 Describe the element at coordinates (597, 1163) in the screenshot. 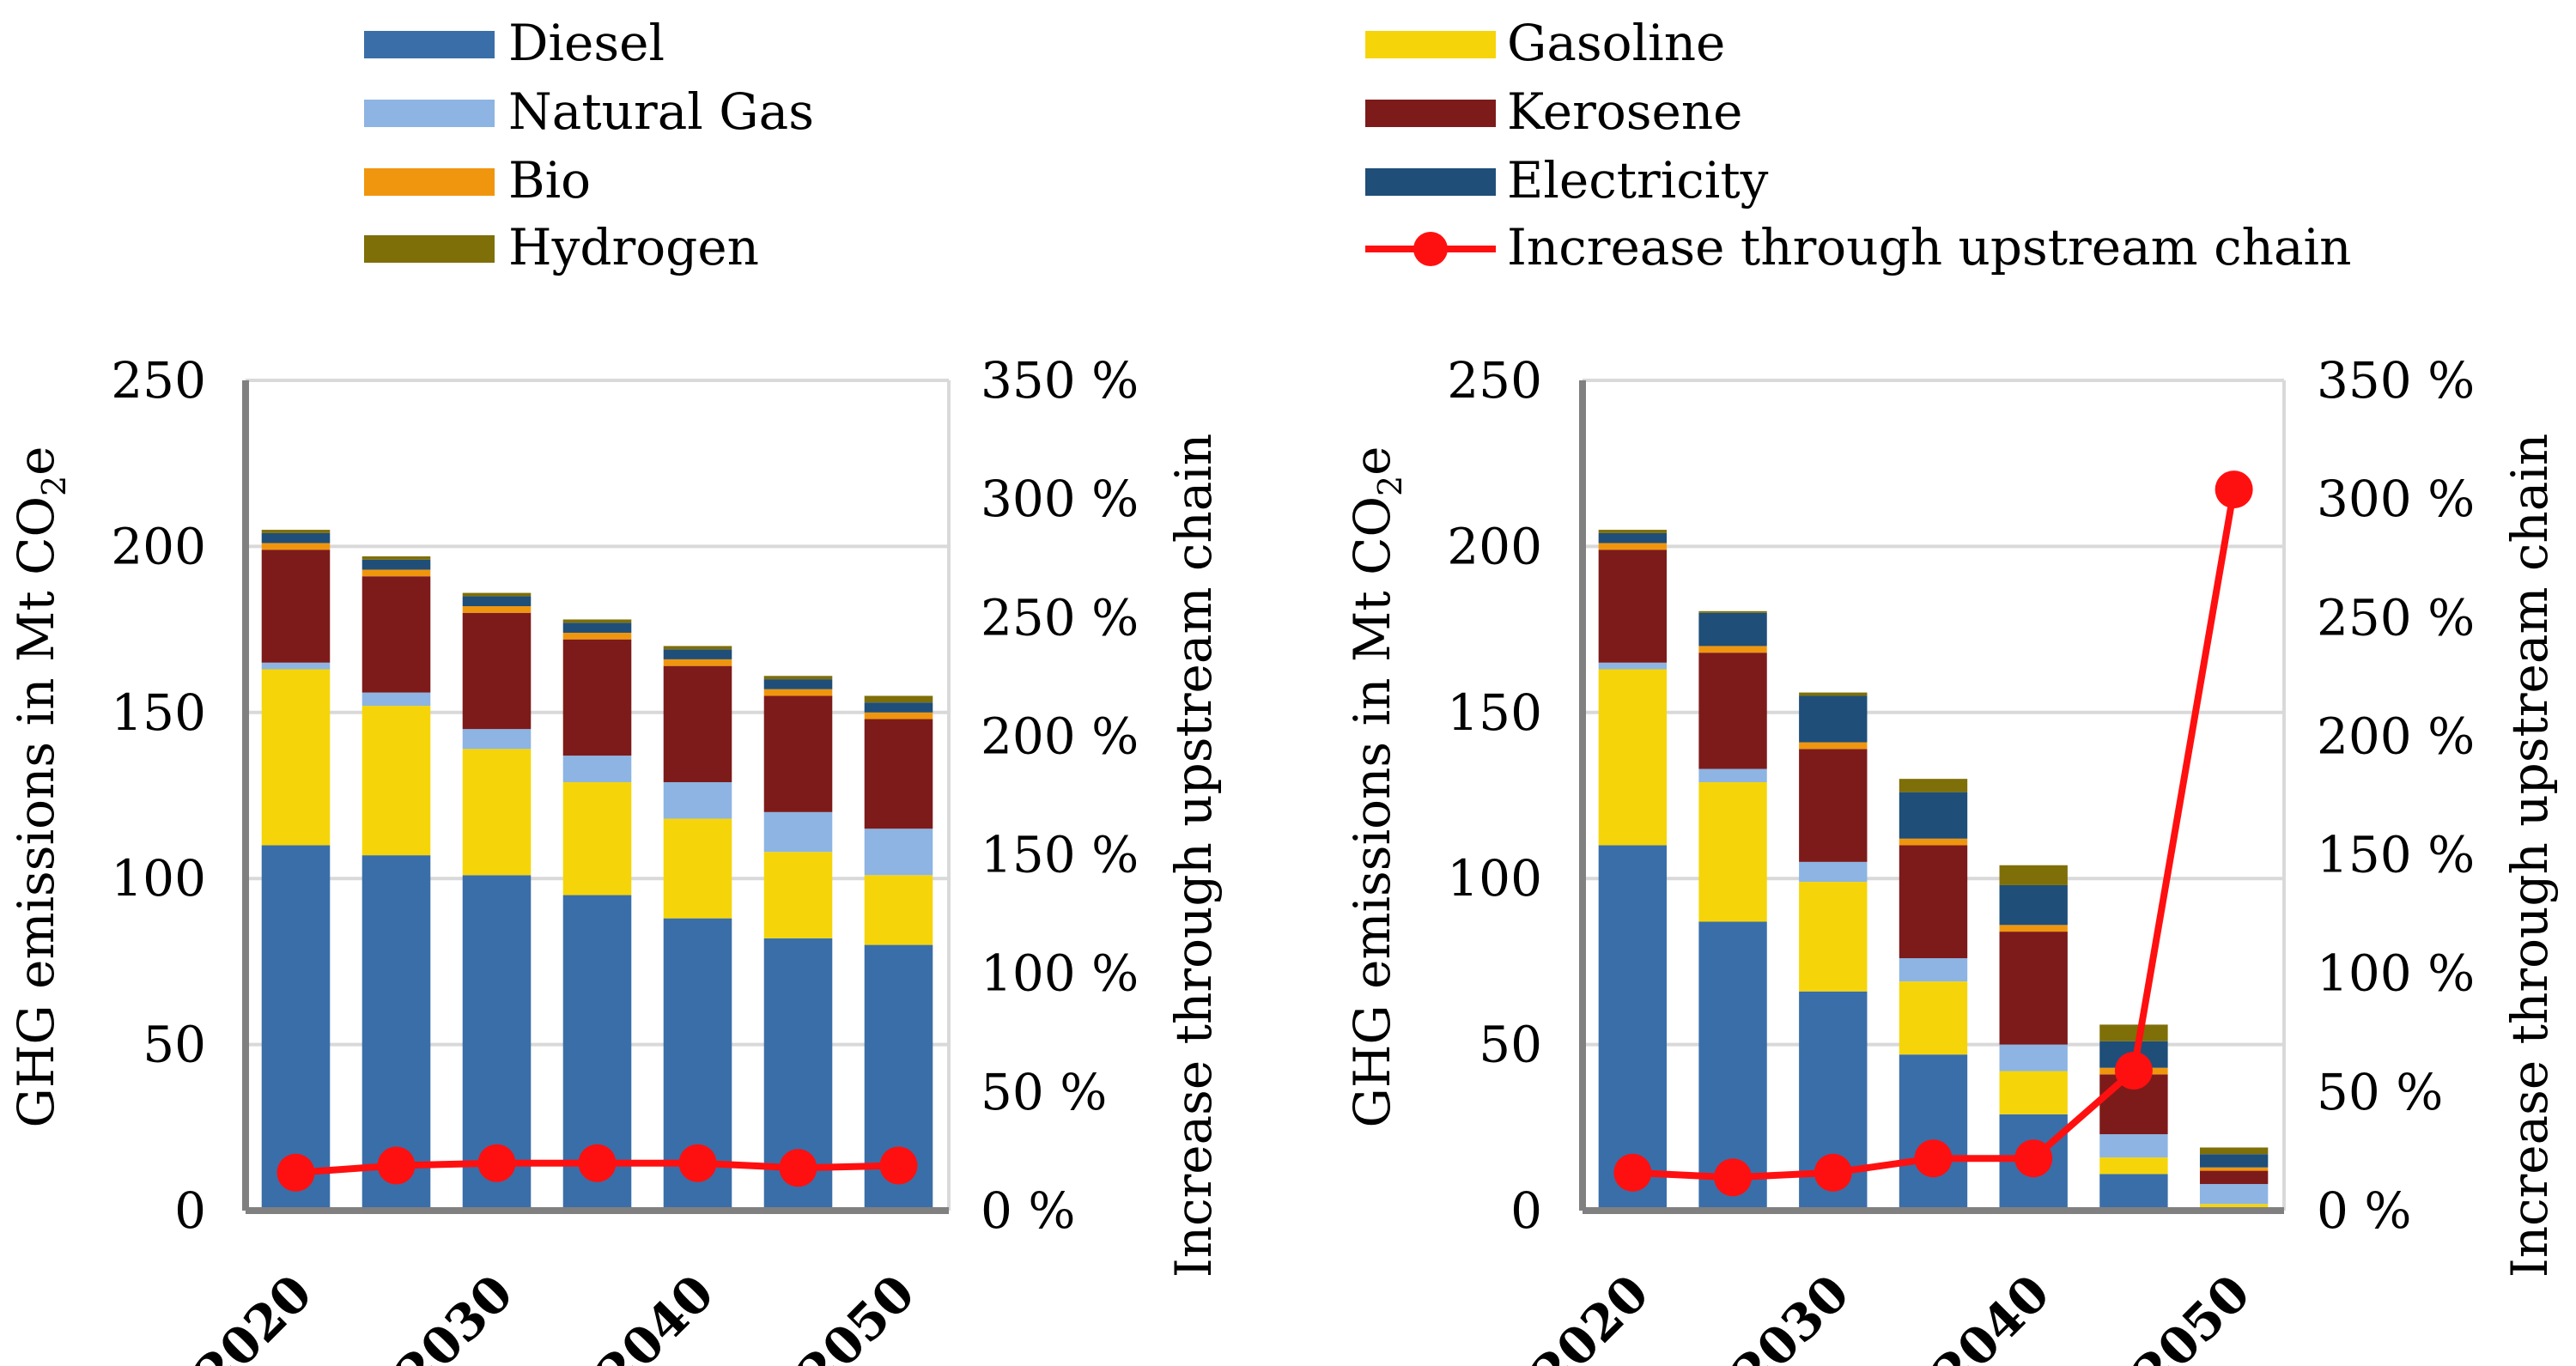

I see `upstream-marker-2035` at that location.